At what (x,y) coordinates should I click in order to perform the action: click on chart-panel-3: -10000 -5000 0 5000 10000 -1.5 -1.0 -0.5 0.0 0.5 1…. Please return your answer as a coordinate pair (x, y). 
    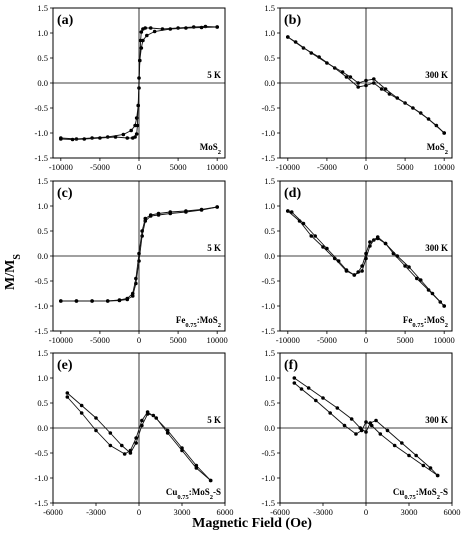
    Looking at the image, I should click on (131, 260).